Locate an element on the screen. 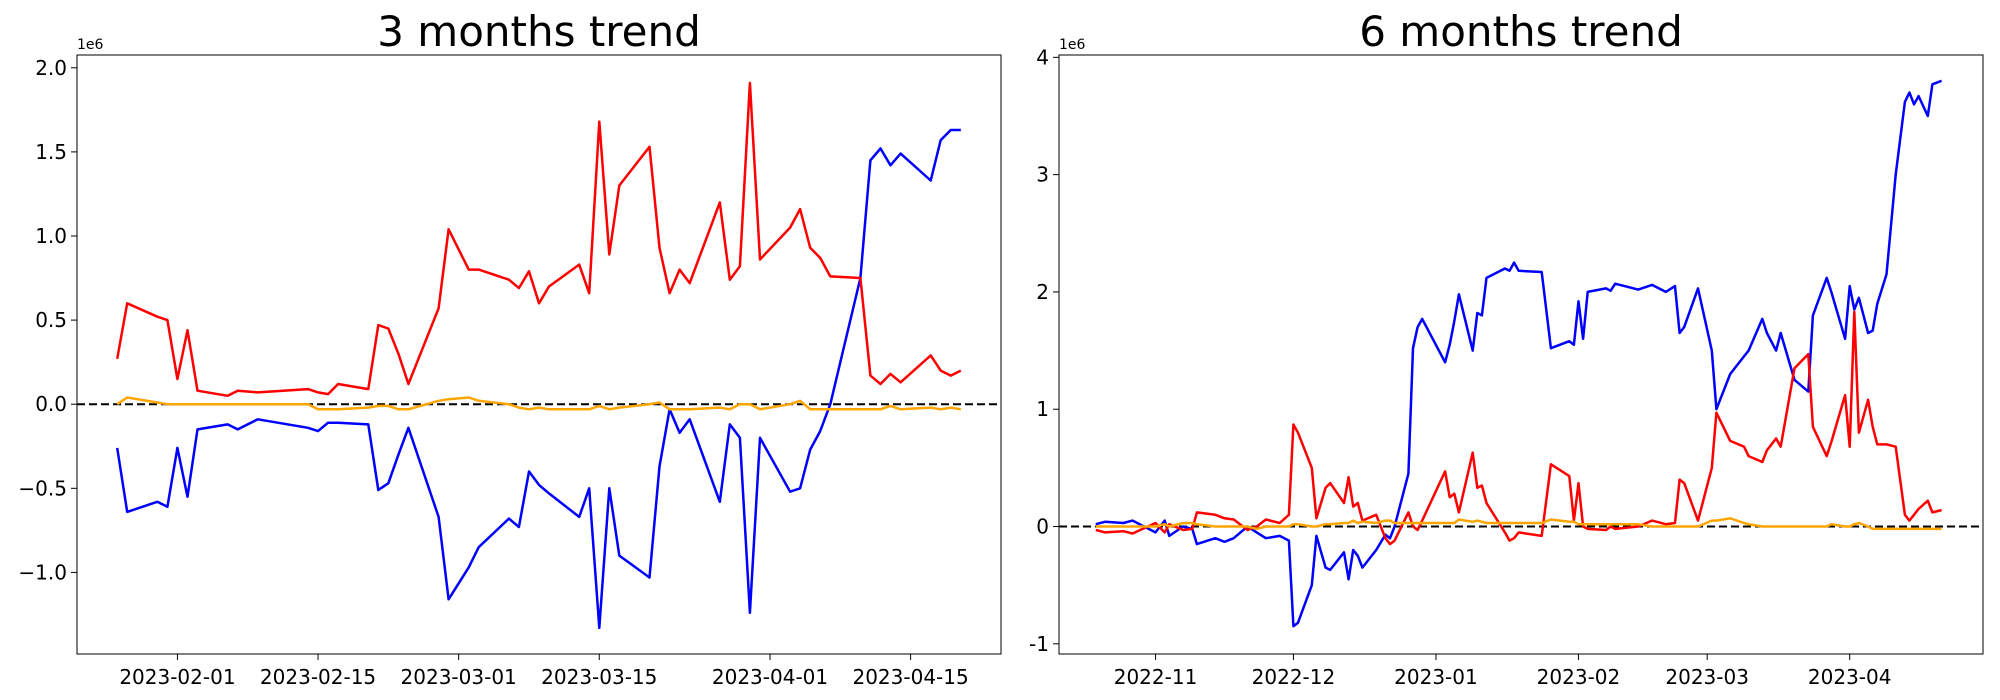 The image size is (2000, 700). y-tick-label: 2.0 is located at coordinates (51, 68).